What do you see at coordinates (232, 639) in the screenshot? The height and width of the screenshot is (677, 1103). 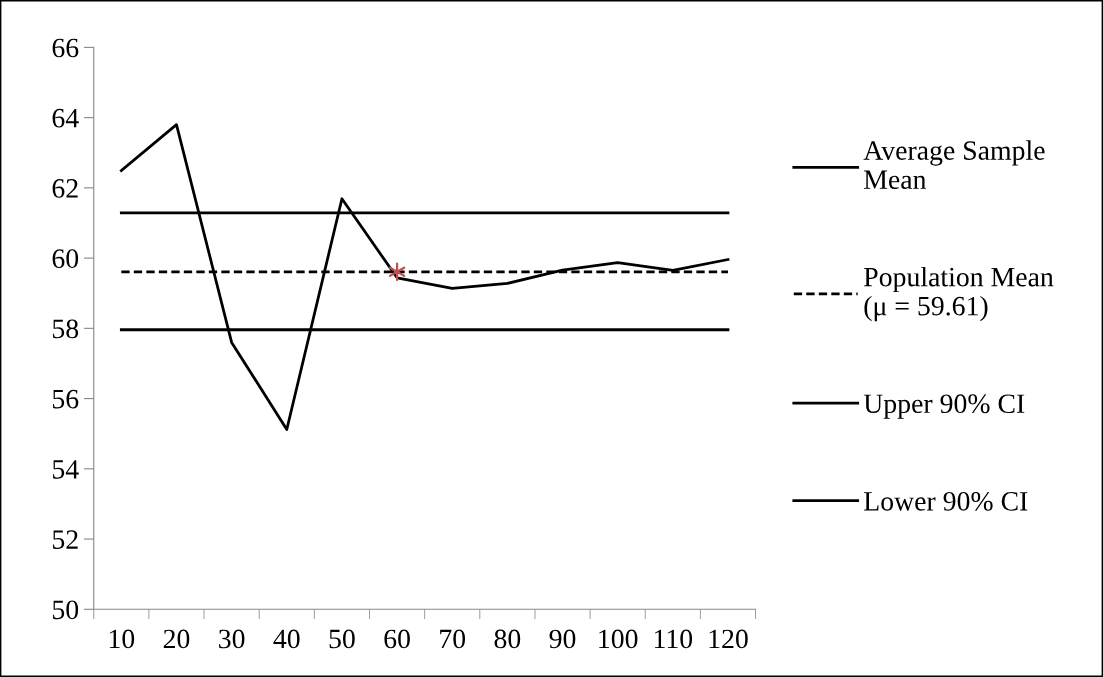 I see `x-tick-label: 30` at bounding box center [232, 639].